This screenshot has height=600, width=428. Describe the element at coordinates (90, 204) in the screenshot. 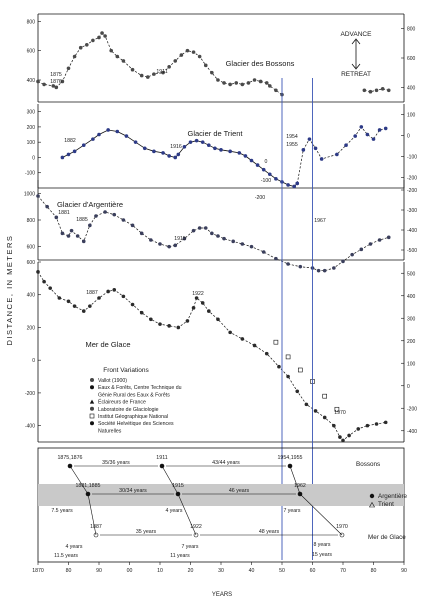

I see `panel-title: Glacier d'Argentière` at that location.